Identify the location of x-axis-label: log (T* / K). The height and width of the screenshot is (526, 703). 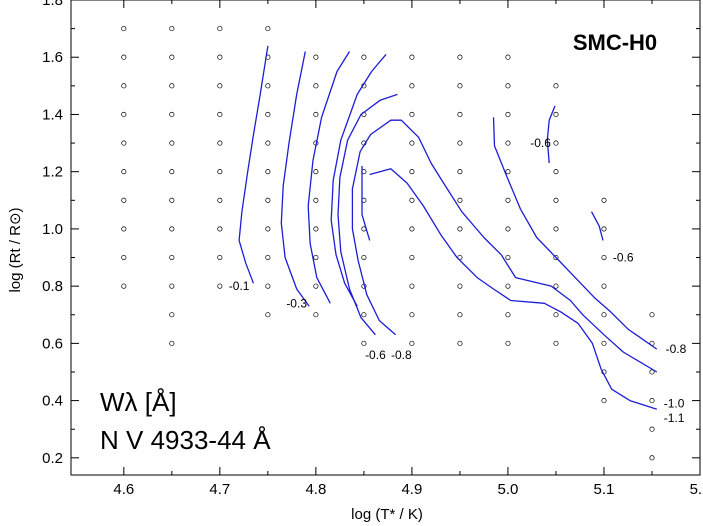
(387, 514).